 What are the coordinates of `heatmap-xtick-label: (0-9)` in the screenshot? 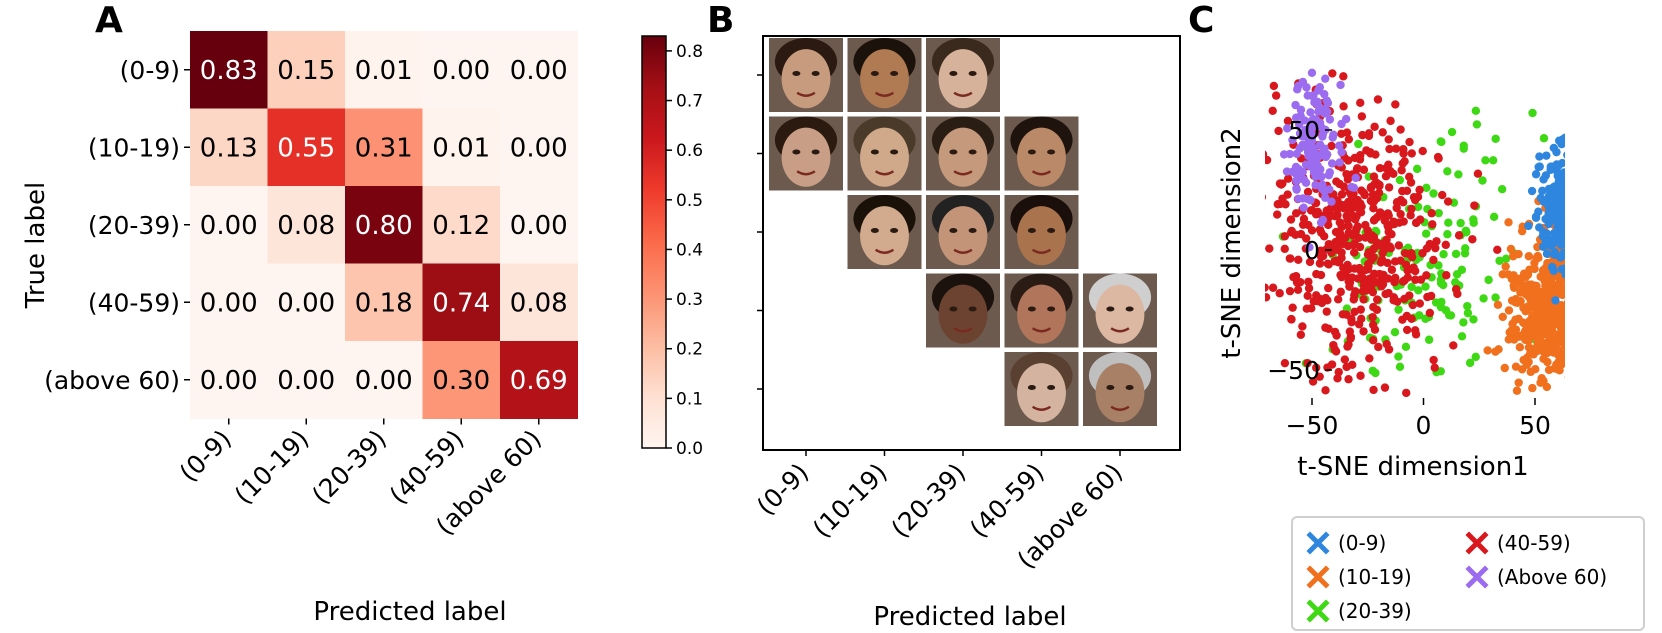 It's located at (205, 455).